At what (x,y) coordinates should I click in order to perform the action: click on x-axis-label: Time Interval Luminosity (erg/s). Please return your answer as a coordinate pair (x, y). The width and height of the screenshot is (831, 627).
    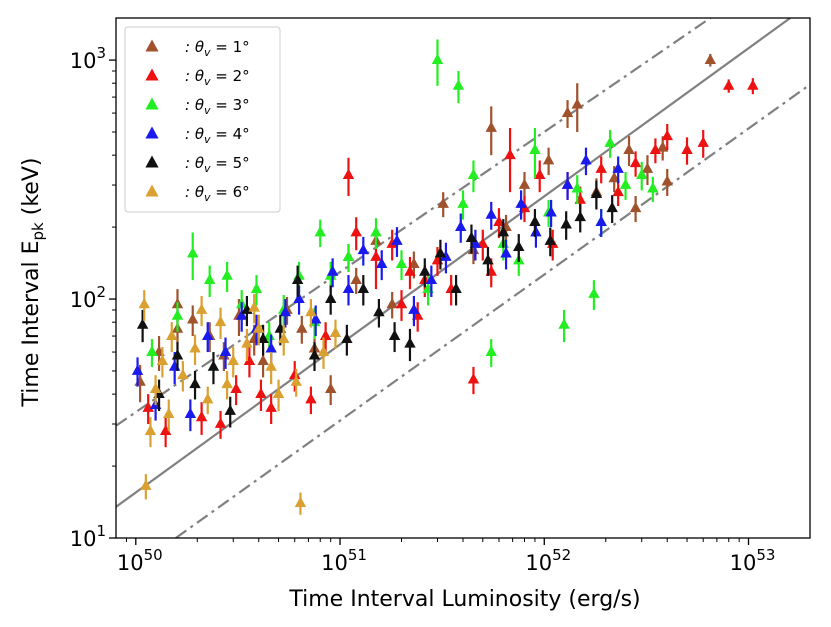
    Looking at the image, I should click on (464, 599).